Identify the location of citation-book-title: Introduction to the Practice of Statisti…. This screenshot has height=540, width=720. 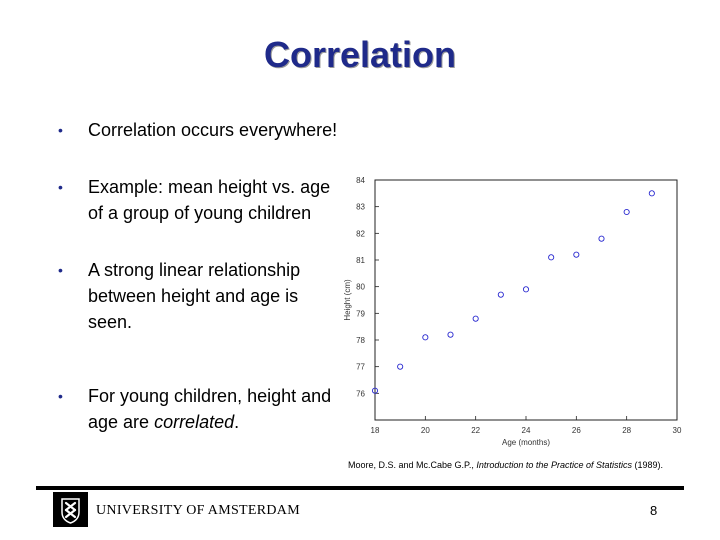
(554, 465).